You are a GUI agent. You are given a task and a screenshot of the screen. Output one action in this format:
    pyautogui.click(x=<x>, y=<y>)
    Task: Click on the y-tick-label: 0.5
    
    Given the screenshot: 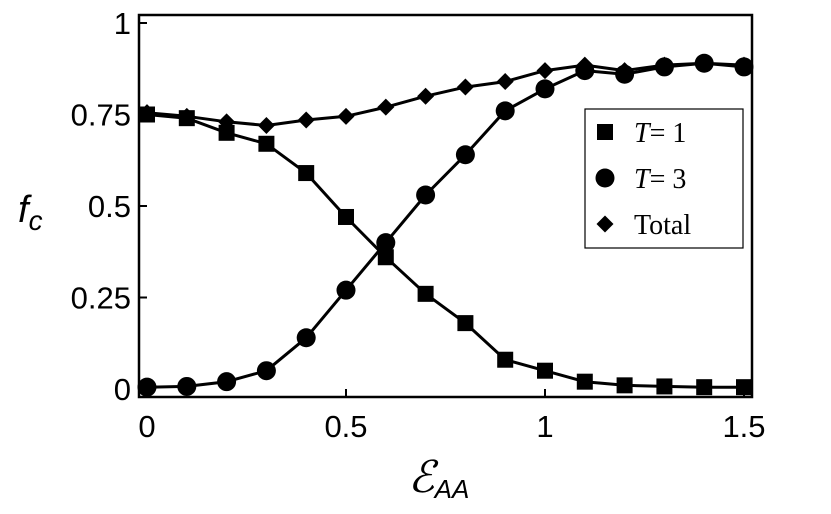 What is the action you would take?
    pyautogui.click(x=109, y=206)
    